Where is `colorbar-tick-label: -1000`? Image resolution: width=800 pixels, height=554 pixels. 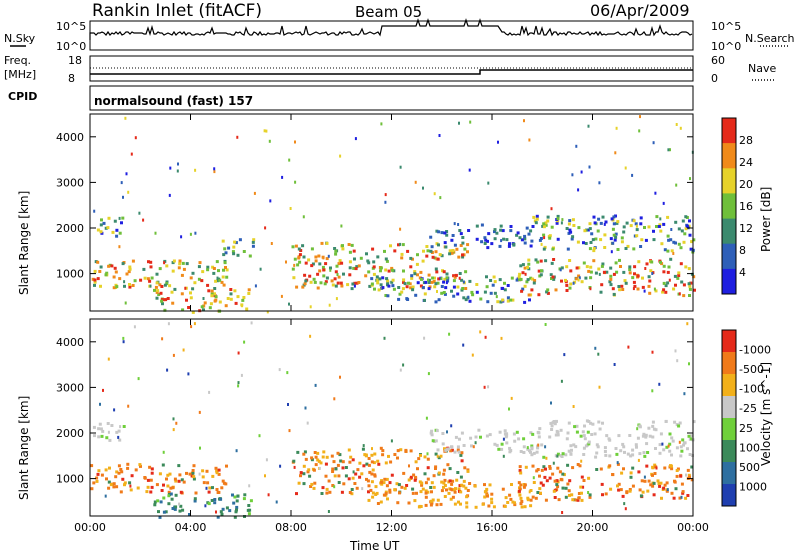 colorbar-tick-label: -1000 is located at coordinates (755, 350).